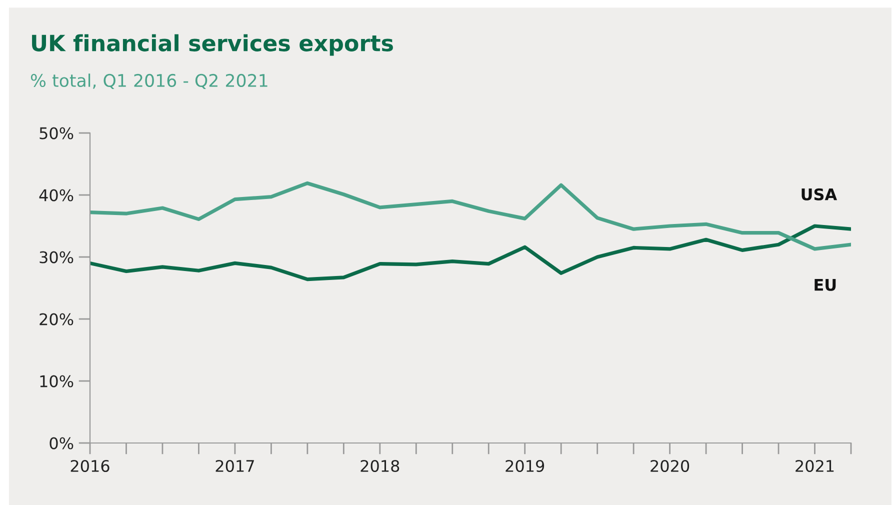 Image resolution: width=896 pixels, height=505 pixels. What do you see at coordinates (380, 466) in the screenshot?
I see `x-tick-label: 2018` at bounding box center [380, 466].